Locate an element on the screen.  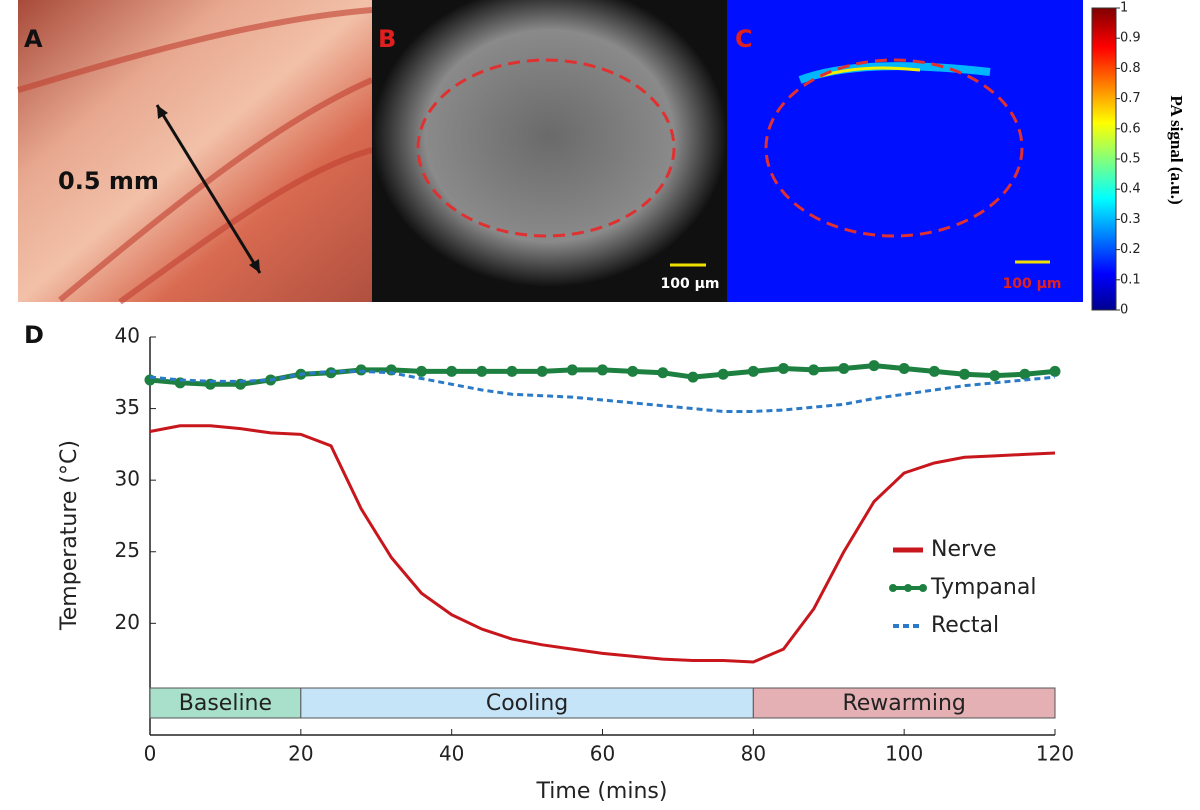
series-line is located at coordinates (602, 391).